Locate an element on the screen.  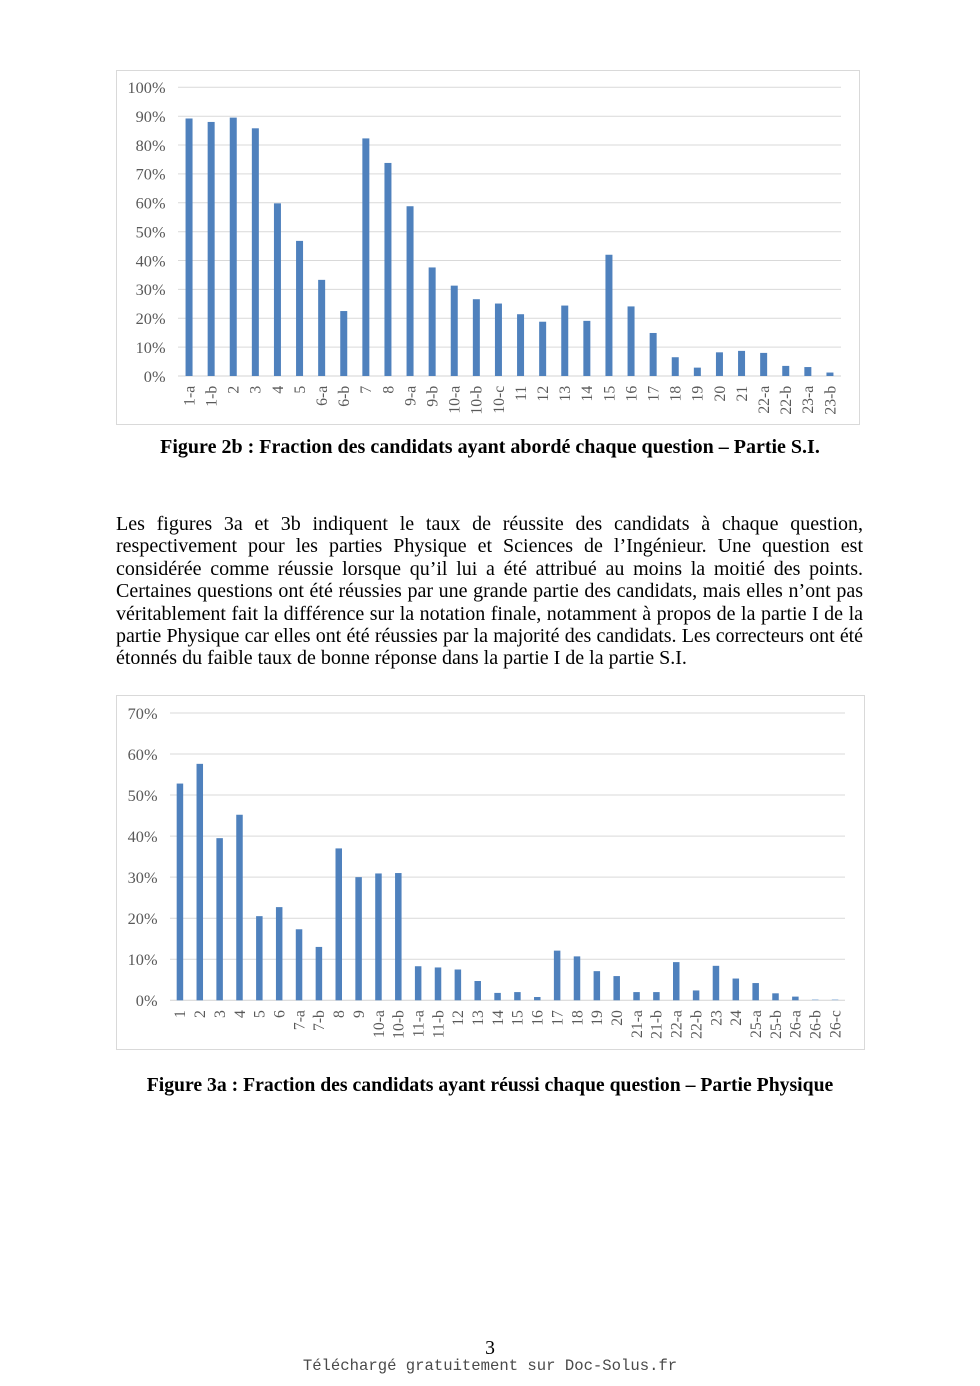
svg-text: 1-b is located at coordinates (211, 396).